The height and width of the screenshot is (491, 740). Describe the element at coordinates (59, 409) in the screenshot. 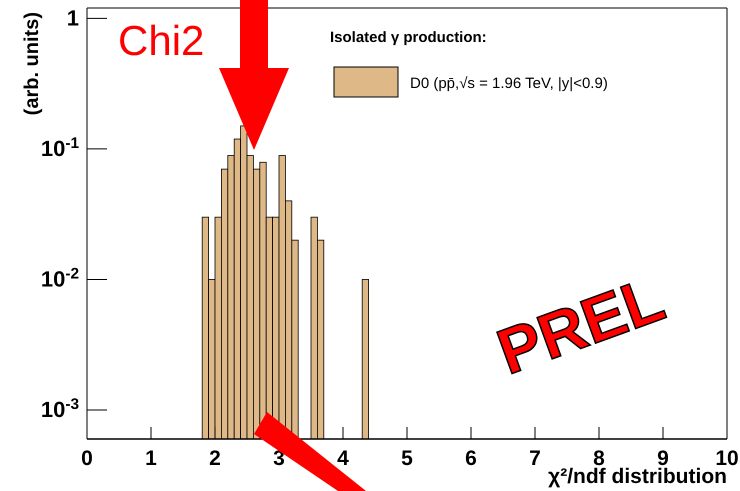

I see `y-tick-label: 10$^{-3}$` at that location.